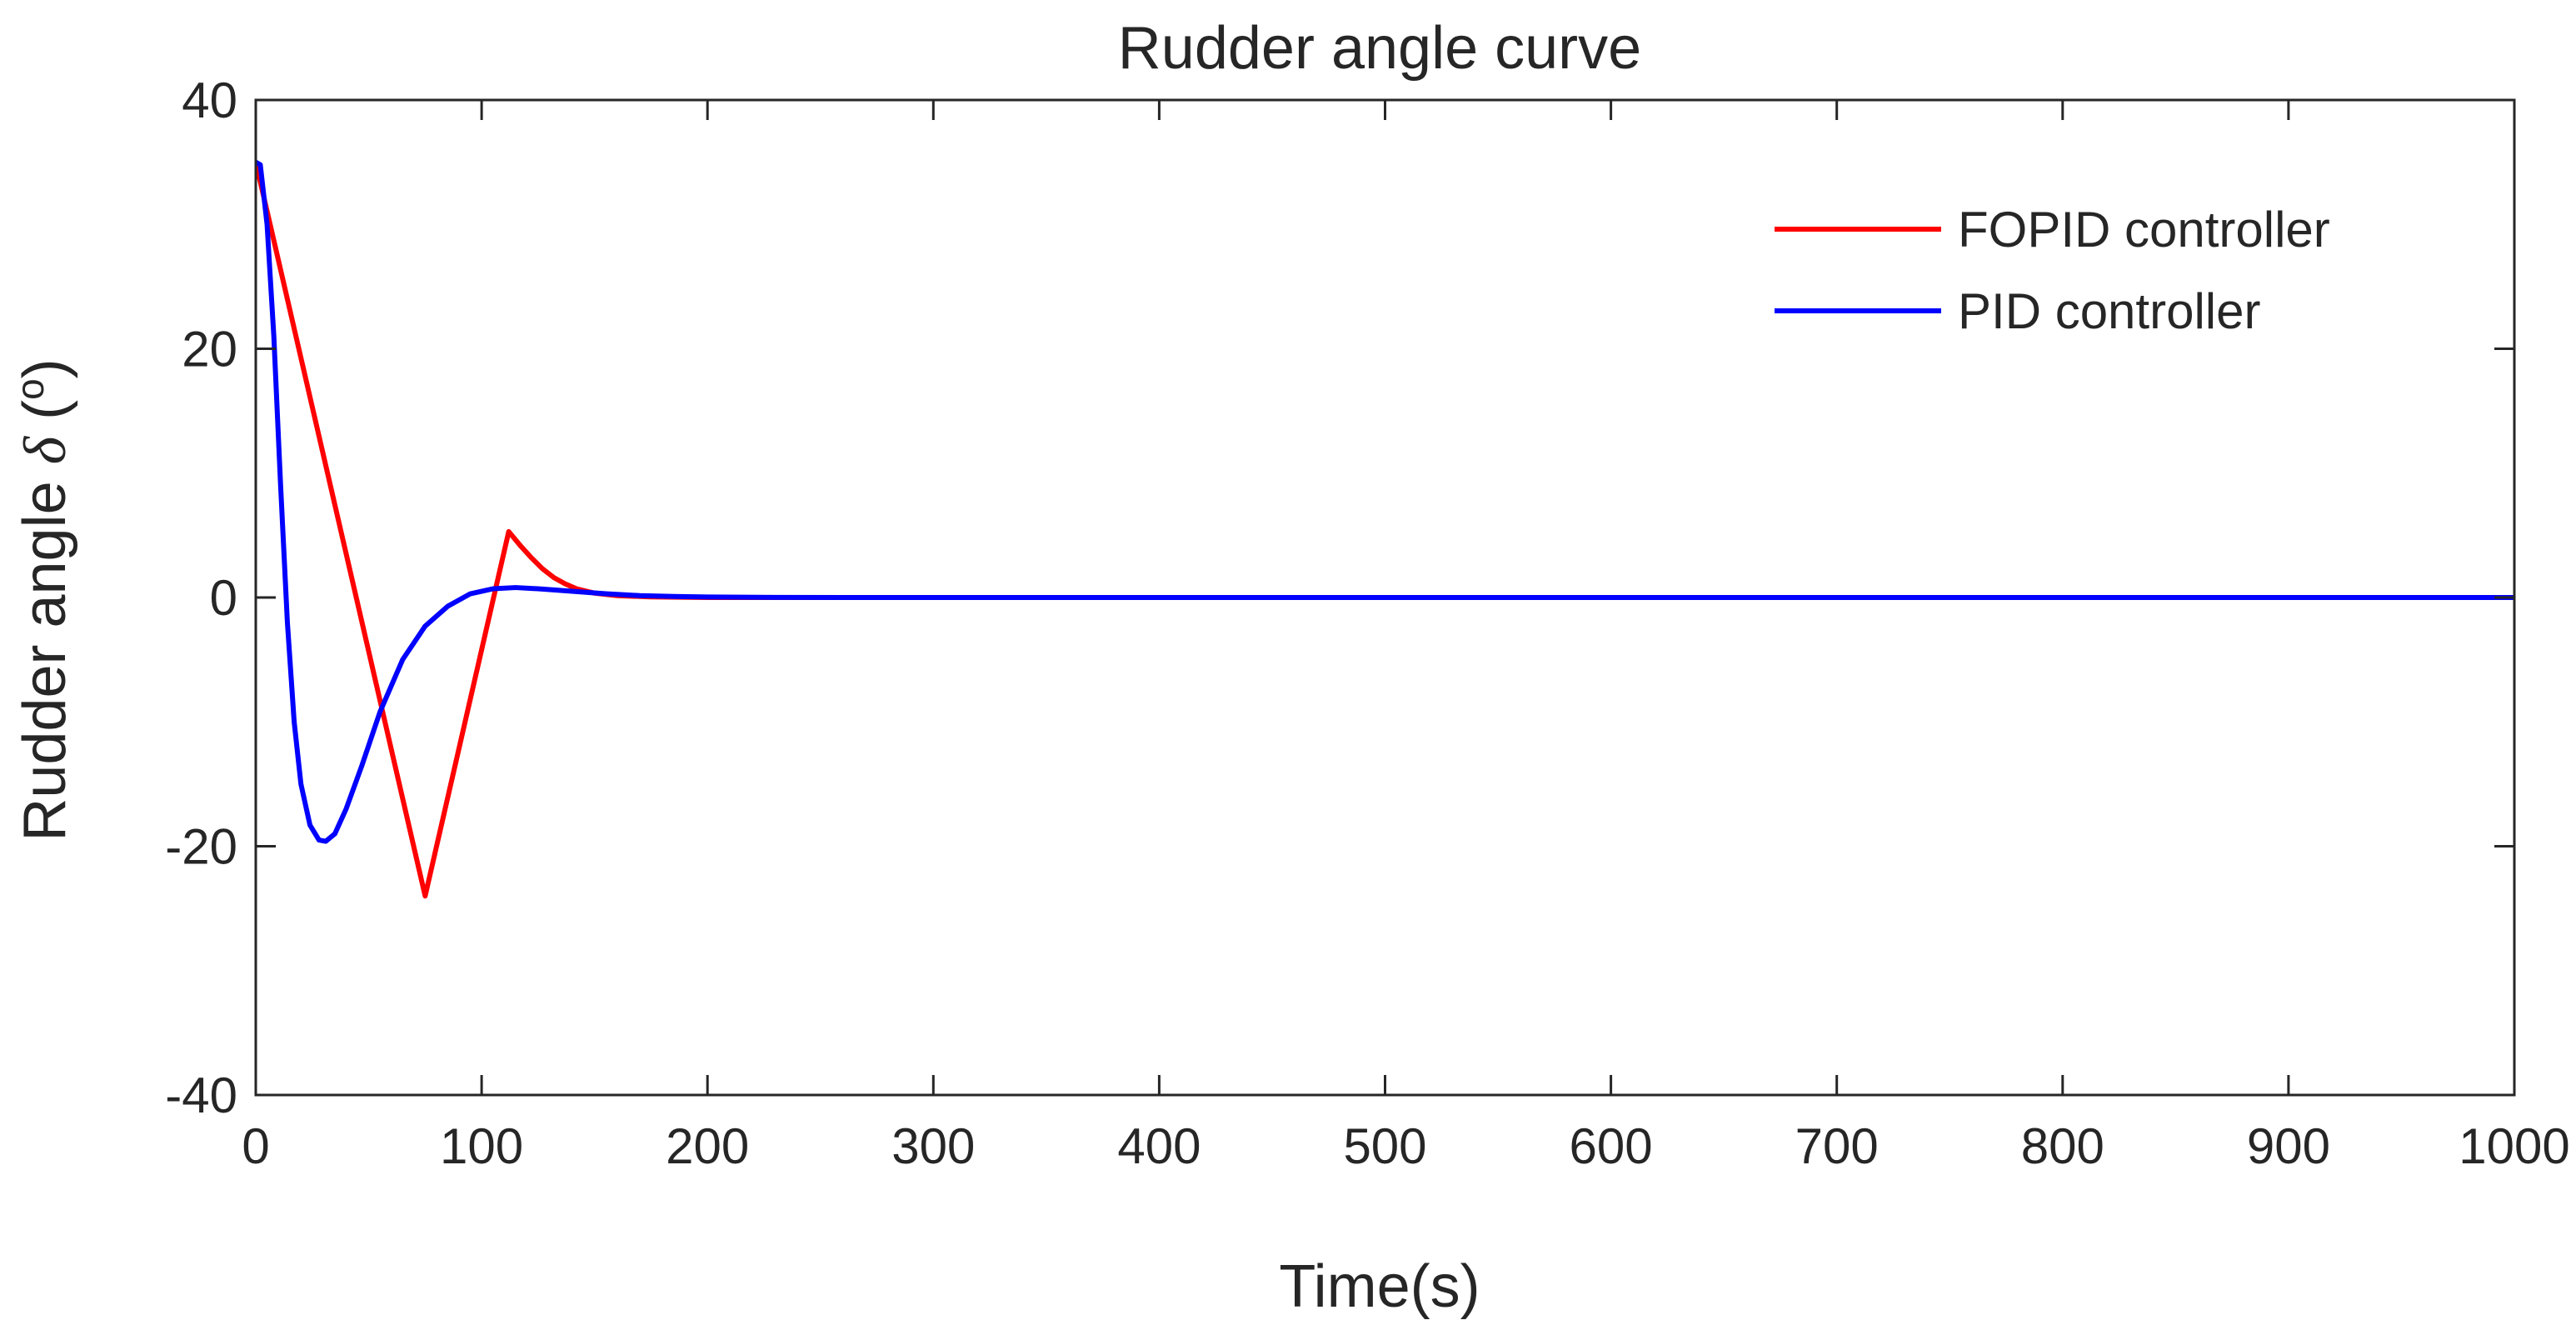 The width and height of the screenshot is (2576, 1320). What do you see at coordinates (1384, 1146) in the screenshot?
I see `x-tick-label: 500` at bounding box center [1384, 1146].